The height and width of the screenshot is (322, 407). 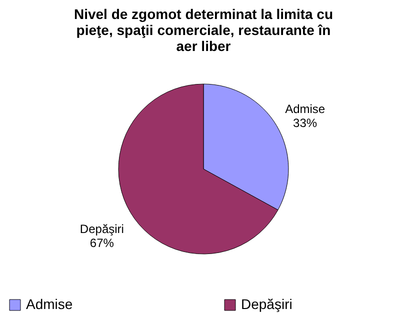 What do you see at coordinates (49, 304) in the screenshot?
I see `legend-label: Admise` at bounding box center [49, 304].